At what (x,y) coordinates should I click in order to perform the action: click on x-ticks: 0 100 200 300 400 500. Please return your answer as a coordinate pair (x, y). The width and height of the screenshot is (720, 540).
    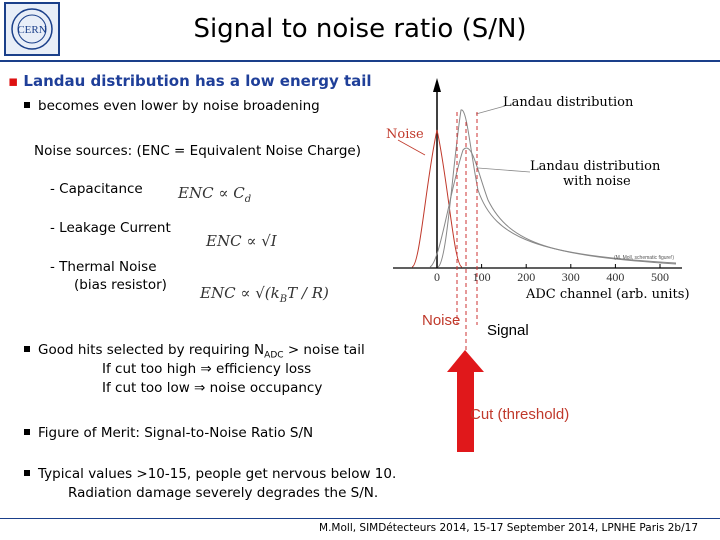
    Looking at the image, I should click on (551, 274).